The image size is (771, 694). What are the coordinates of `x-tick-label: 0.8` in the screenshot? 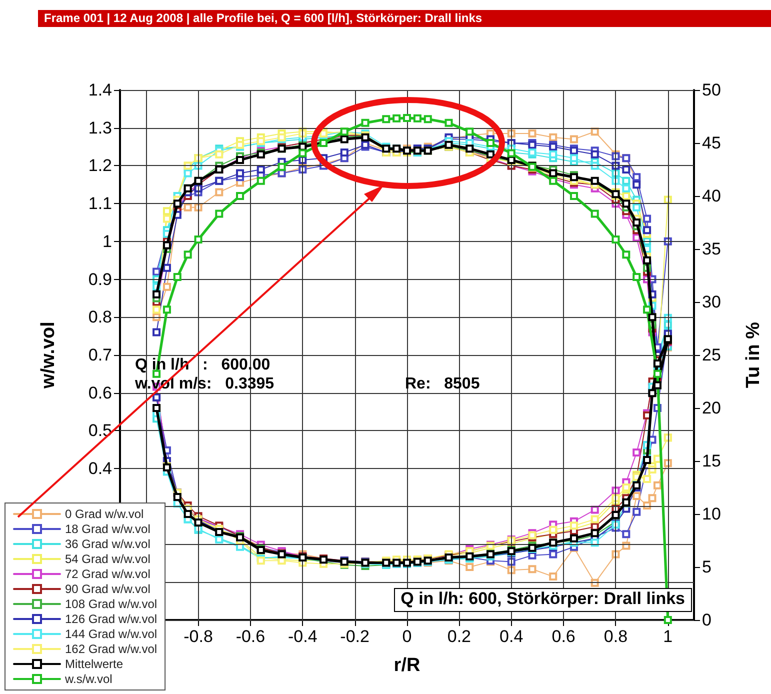 It's located at (616, 636).